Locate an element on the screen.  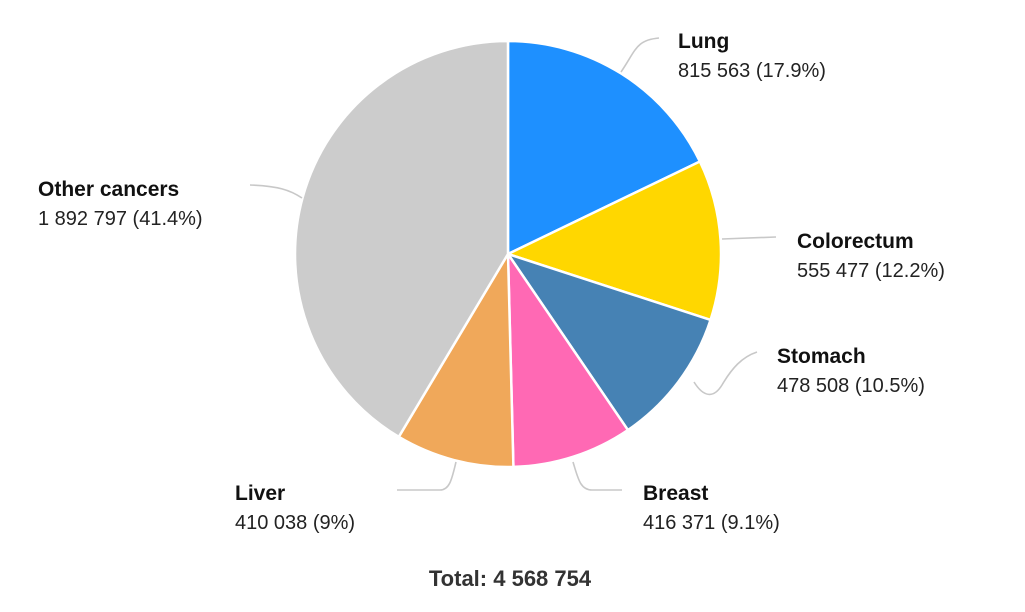
slice-label-name-colorectum: Colorectum is located at coordinates (855, 241).